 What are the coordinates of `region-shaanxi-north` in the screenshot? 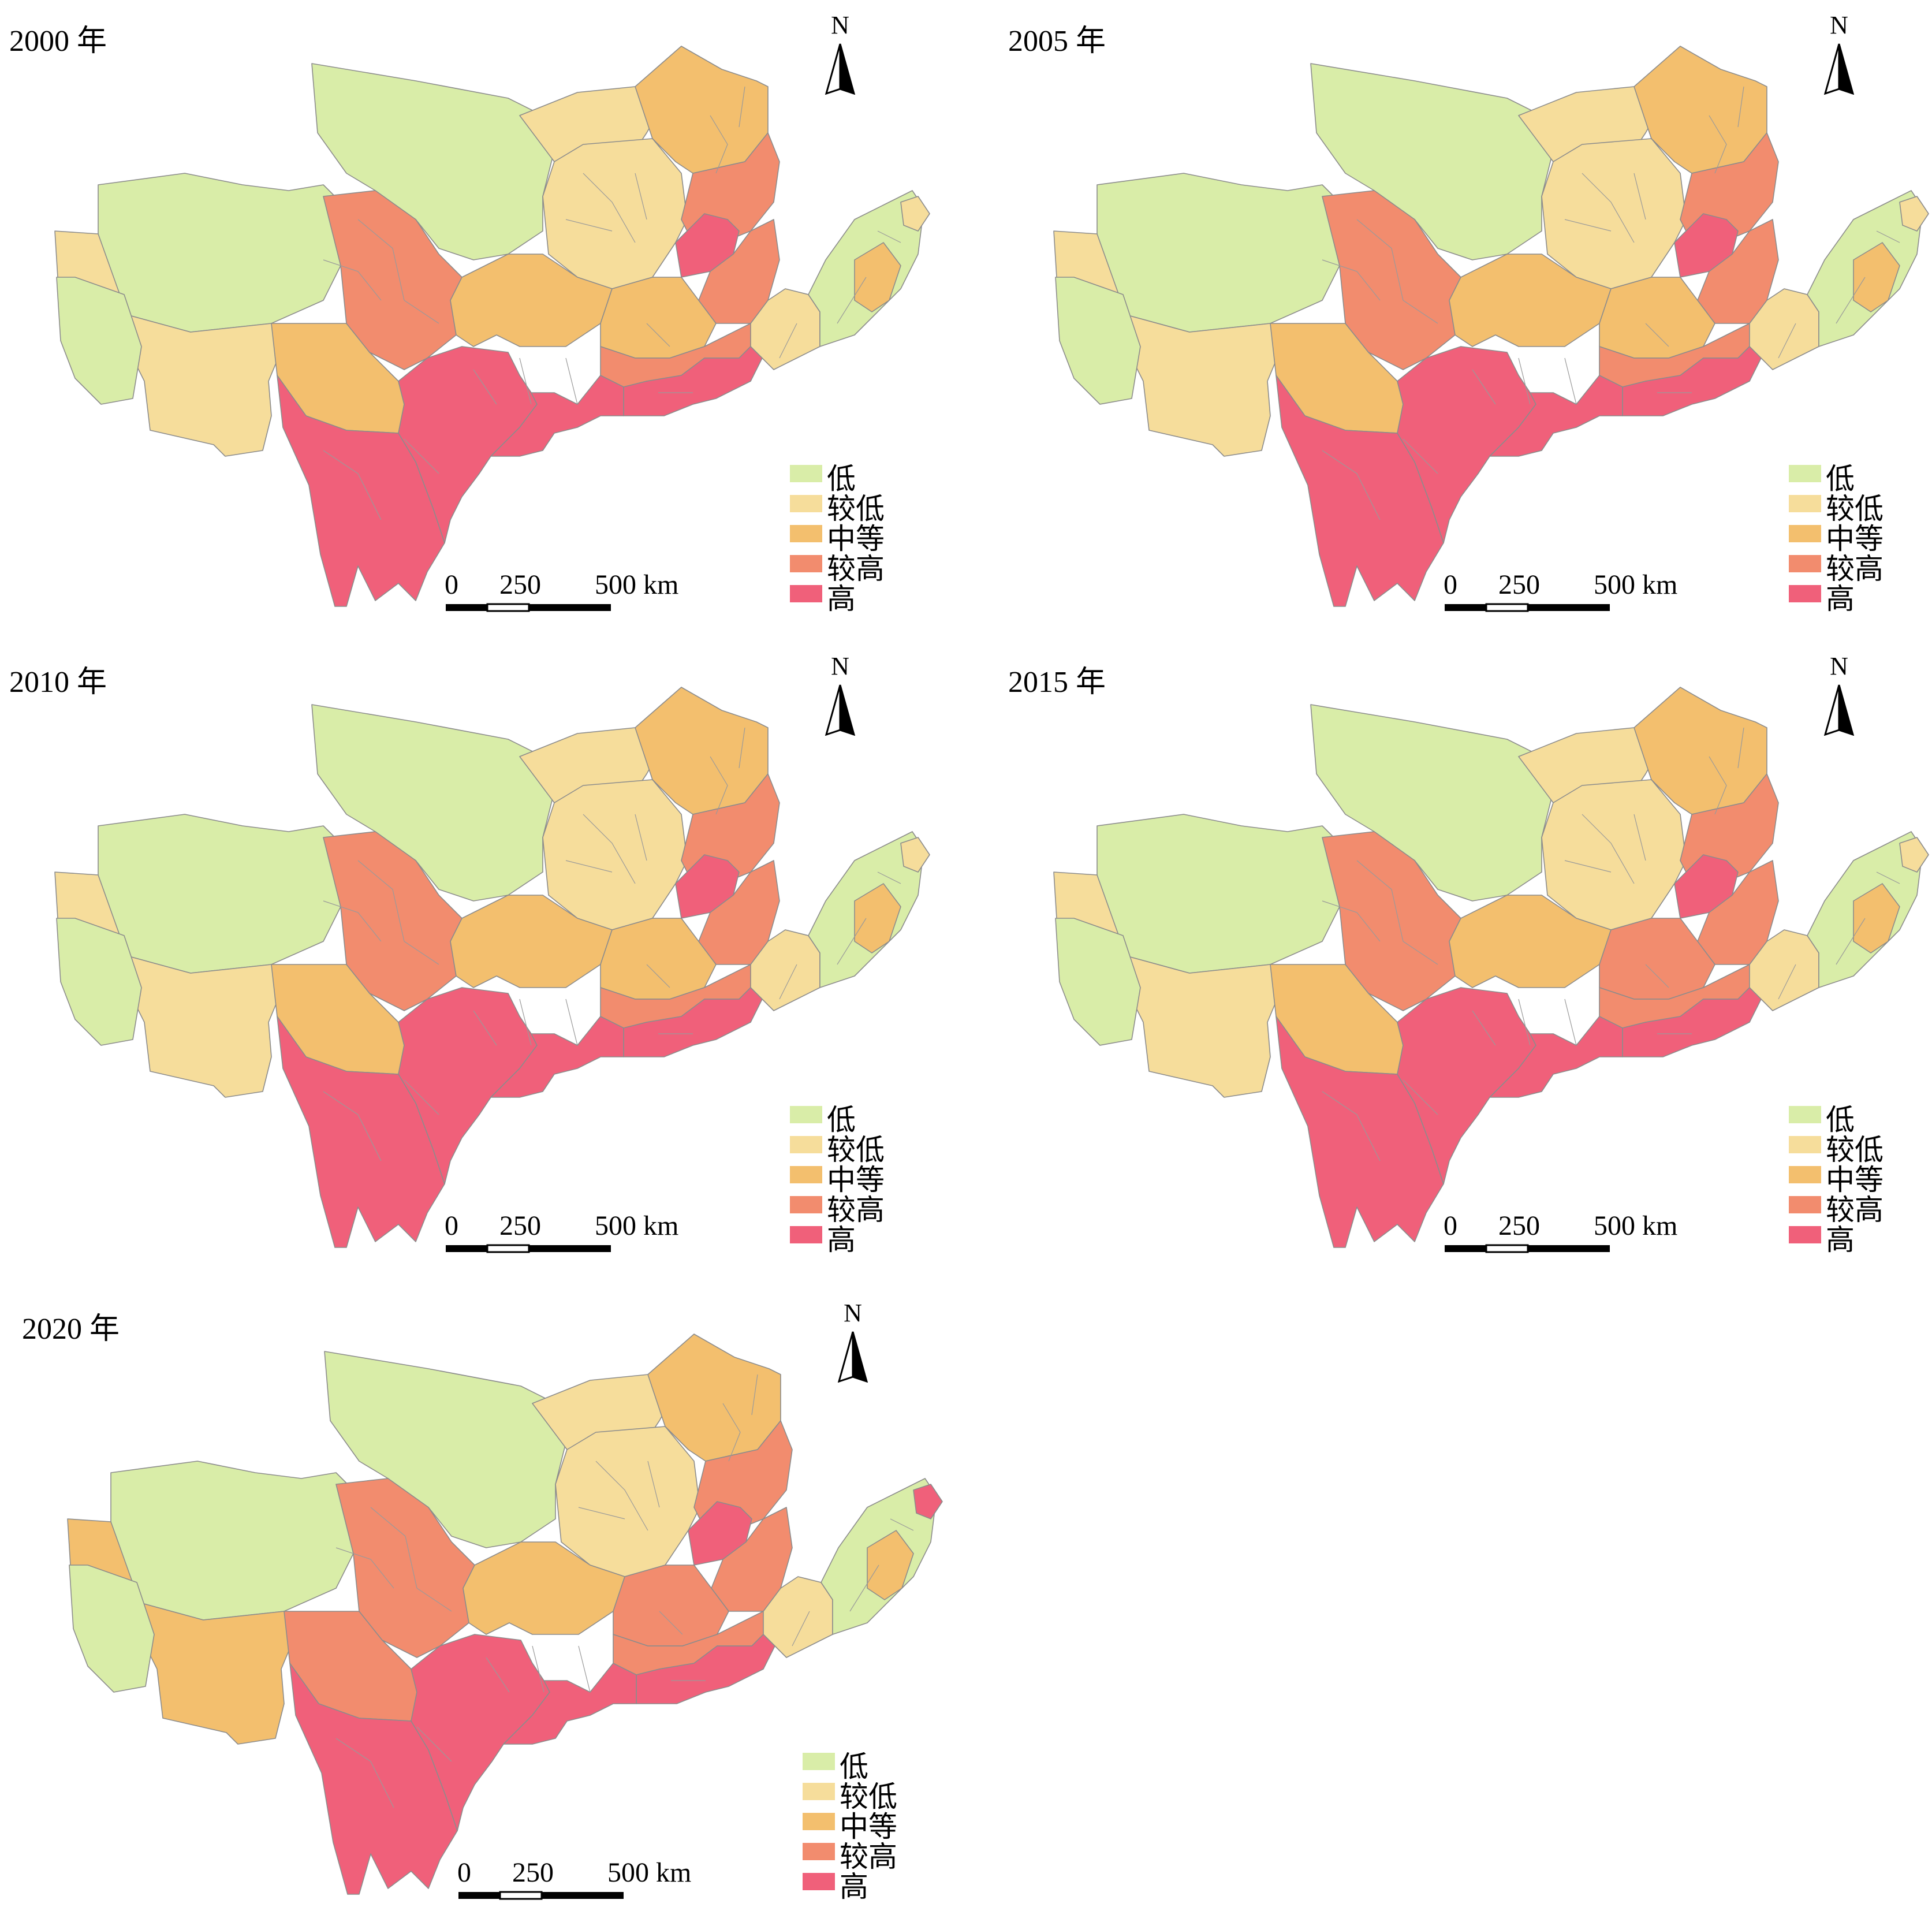 It's located at (658, 318).